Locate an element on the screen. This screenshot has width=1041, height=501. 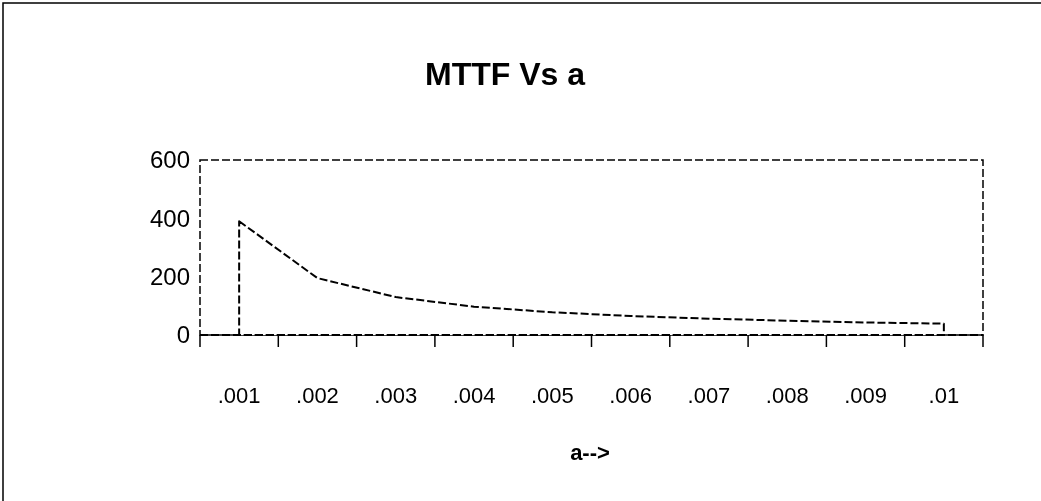
x-tick-label: .005 is located at coordinates (552, 395).